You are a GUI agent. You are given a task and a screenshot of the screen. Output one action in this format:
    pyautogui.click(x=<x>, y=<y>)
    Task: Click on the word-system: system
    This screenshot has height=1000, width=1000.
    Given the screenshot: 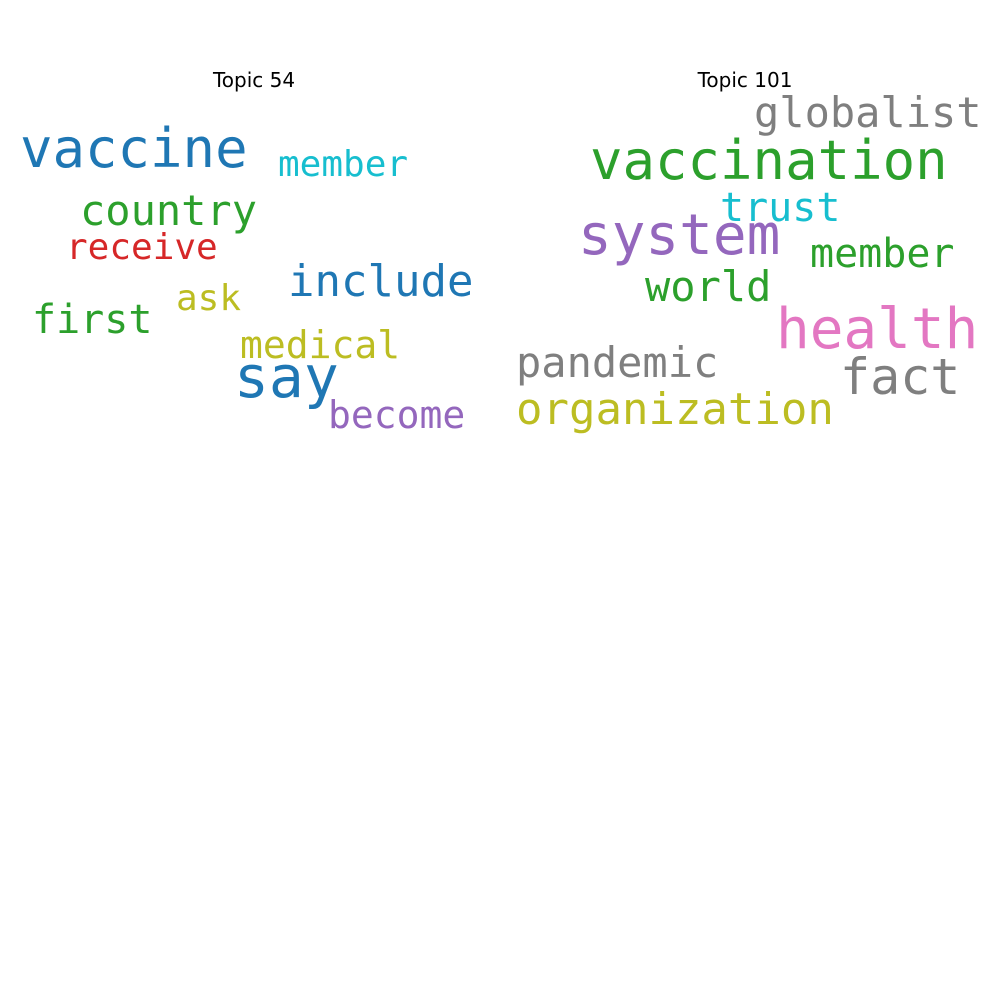 What is the action you would take?
    pyautogui.click(x=679, y=235)
    